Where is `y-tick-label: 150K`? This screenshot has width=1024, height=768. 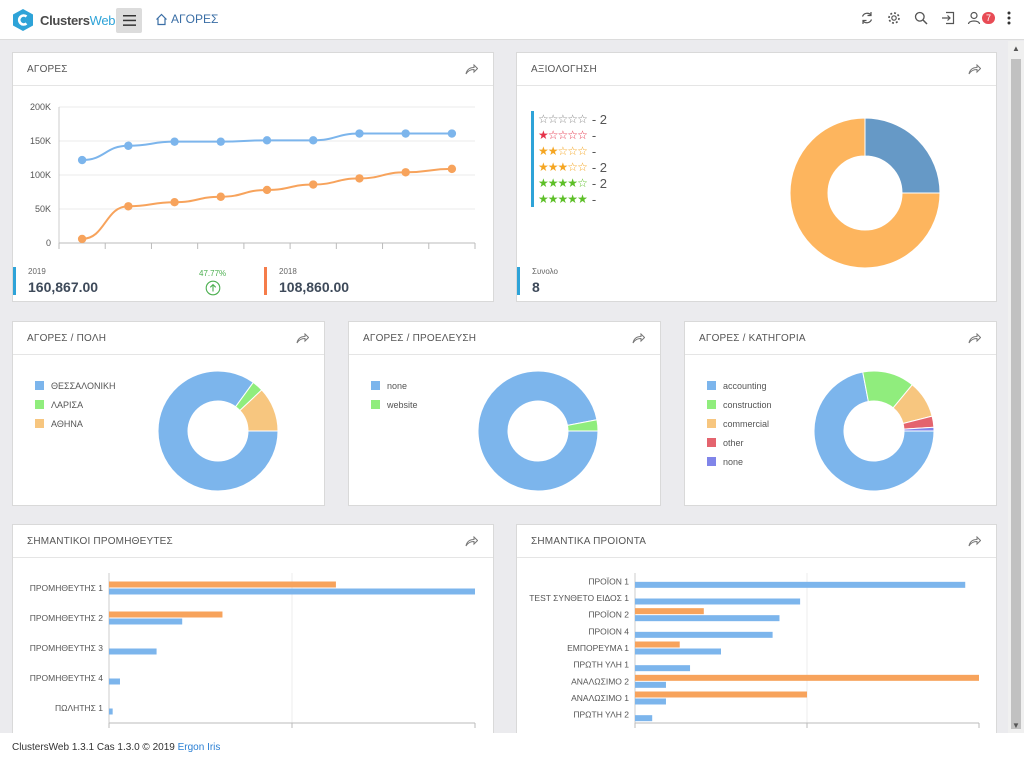
y-tick-label: 150K is located at coordinates (40, 141).